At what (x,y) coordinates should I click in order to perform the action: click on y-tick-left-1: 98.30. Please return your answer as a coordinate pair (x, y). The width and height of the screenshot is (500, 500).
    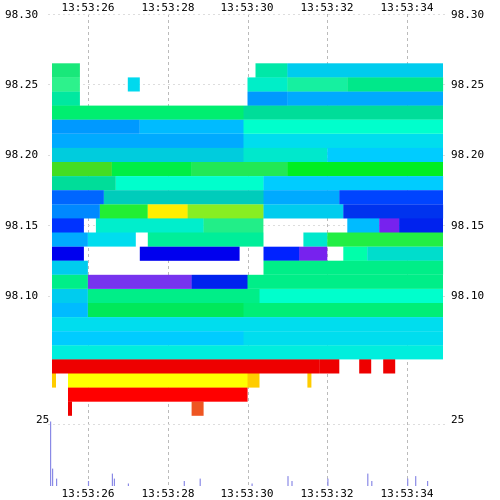
    Looking at the image, I should click on (21, 14).